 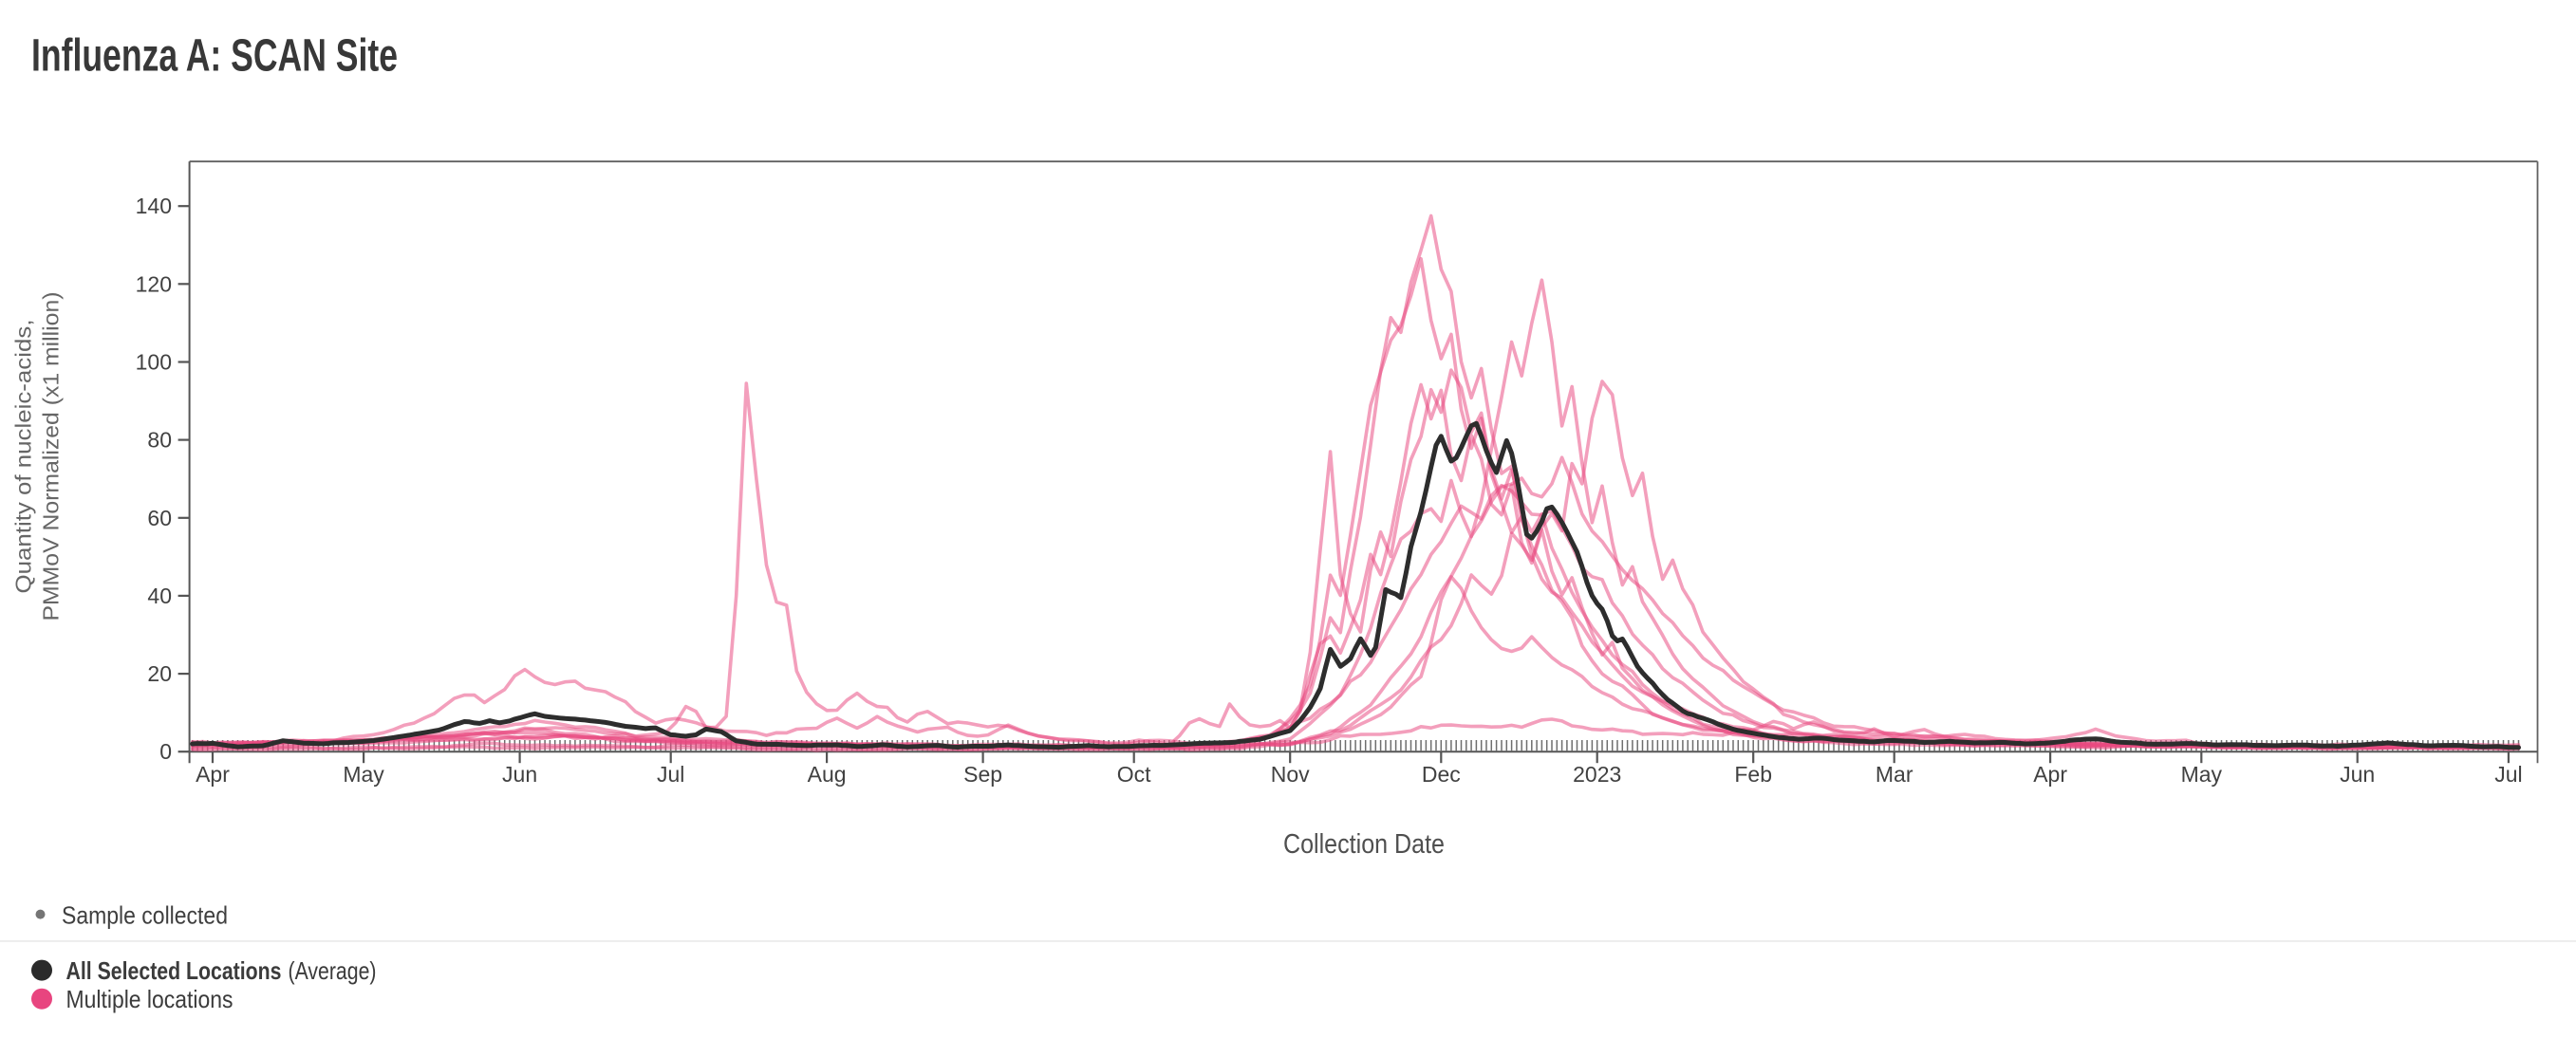 I want to click on svg-text: Mar, so click(x=1895, y=774).